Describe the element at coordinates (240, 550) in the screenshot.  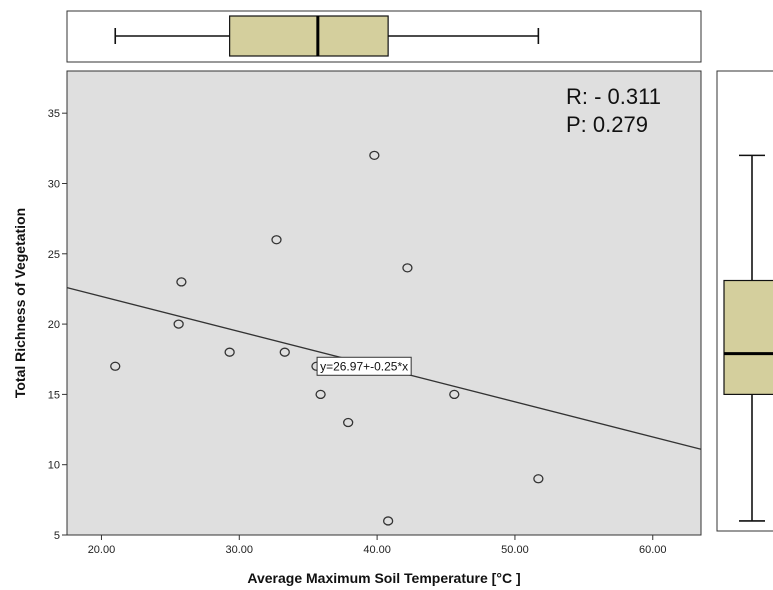
I see `x-tick-label: 30.00` at that location.